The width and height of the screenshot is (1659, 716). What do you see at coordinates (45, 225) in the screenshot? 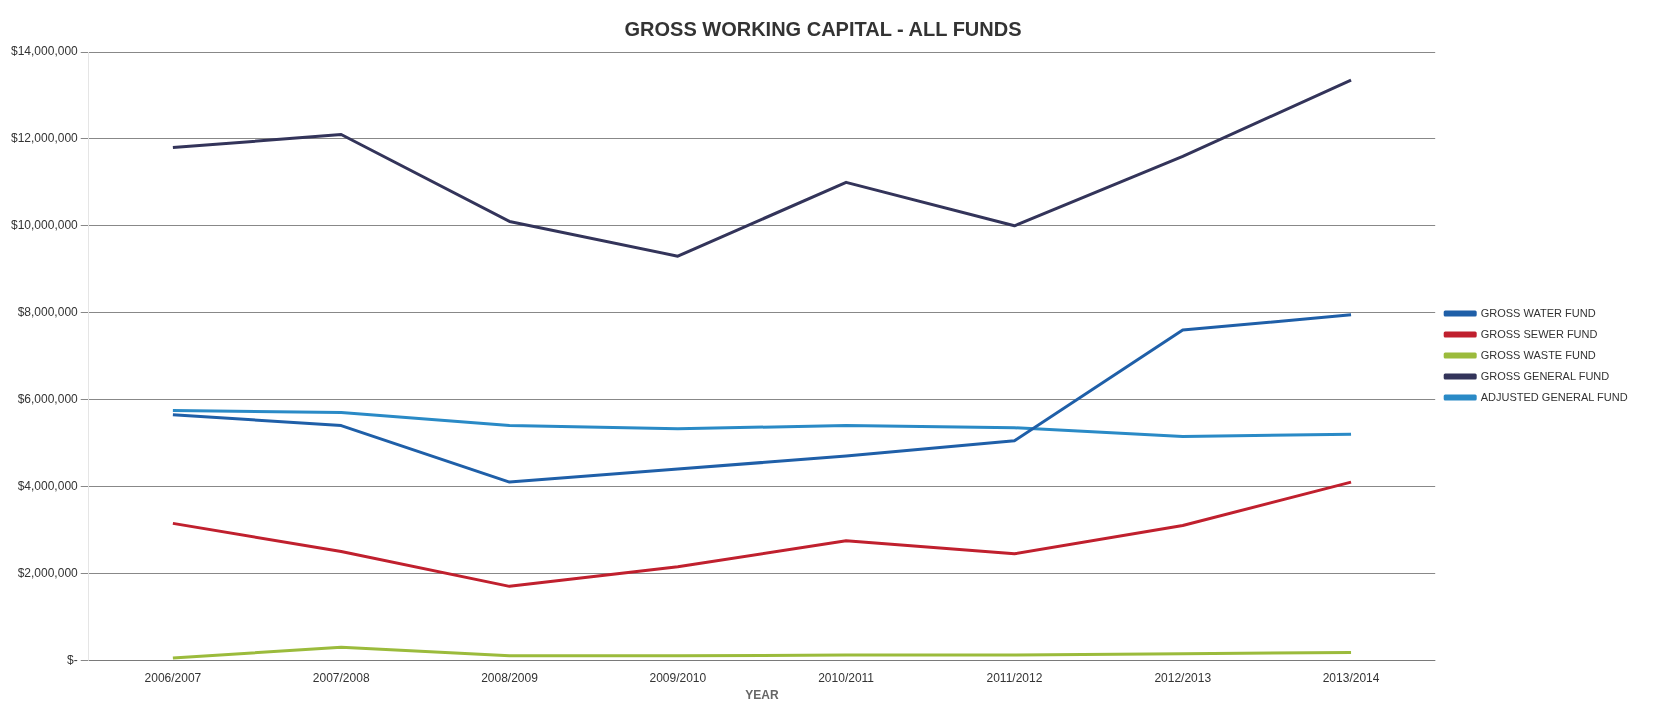
I see `y-tick-label: $10,000,000` at bounding box center [45, 225].